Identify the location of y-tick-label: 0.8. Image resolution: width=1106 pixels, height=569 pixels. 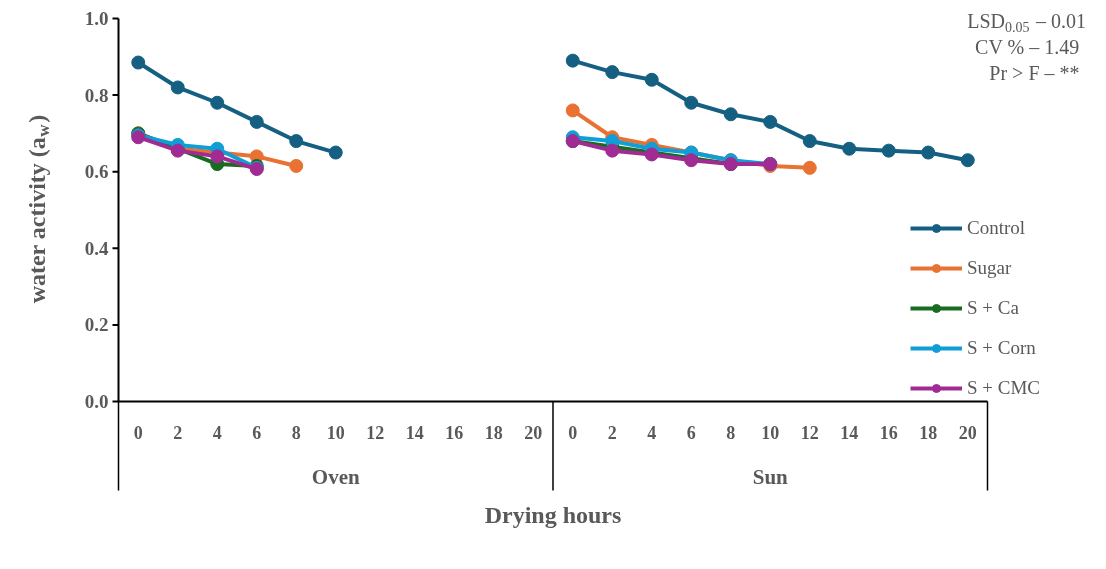
(96, 95).